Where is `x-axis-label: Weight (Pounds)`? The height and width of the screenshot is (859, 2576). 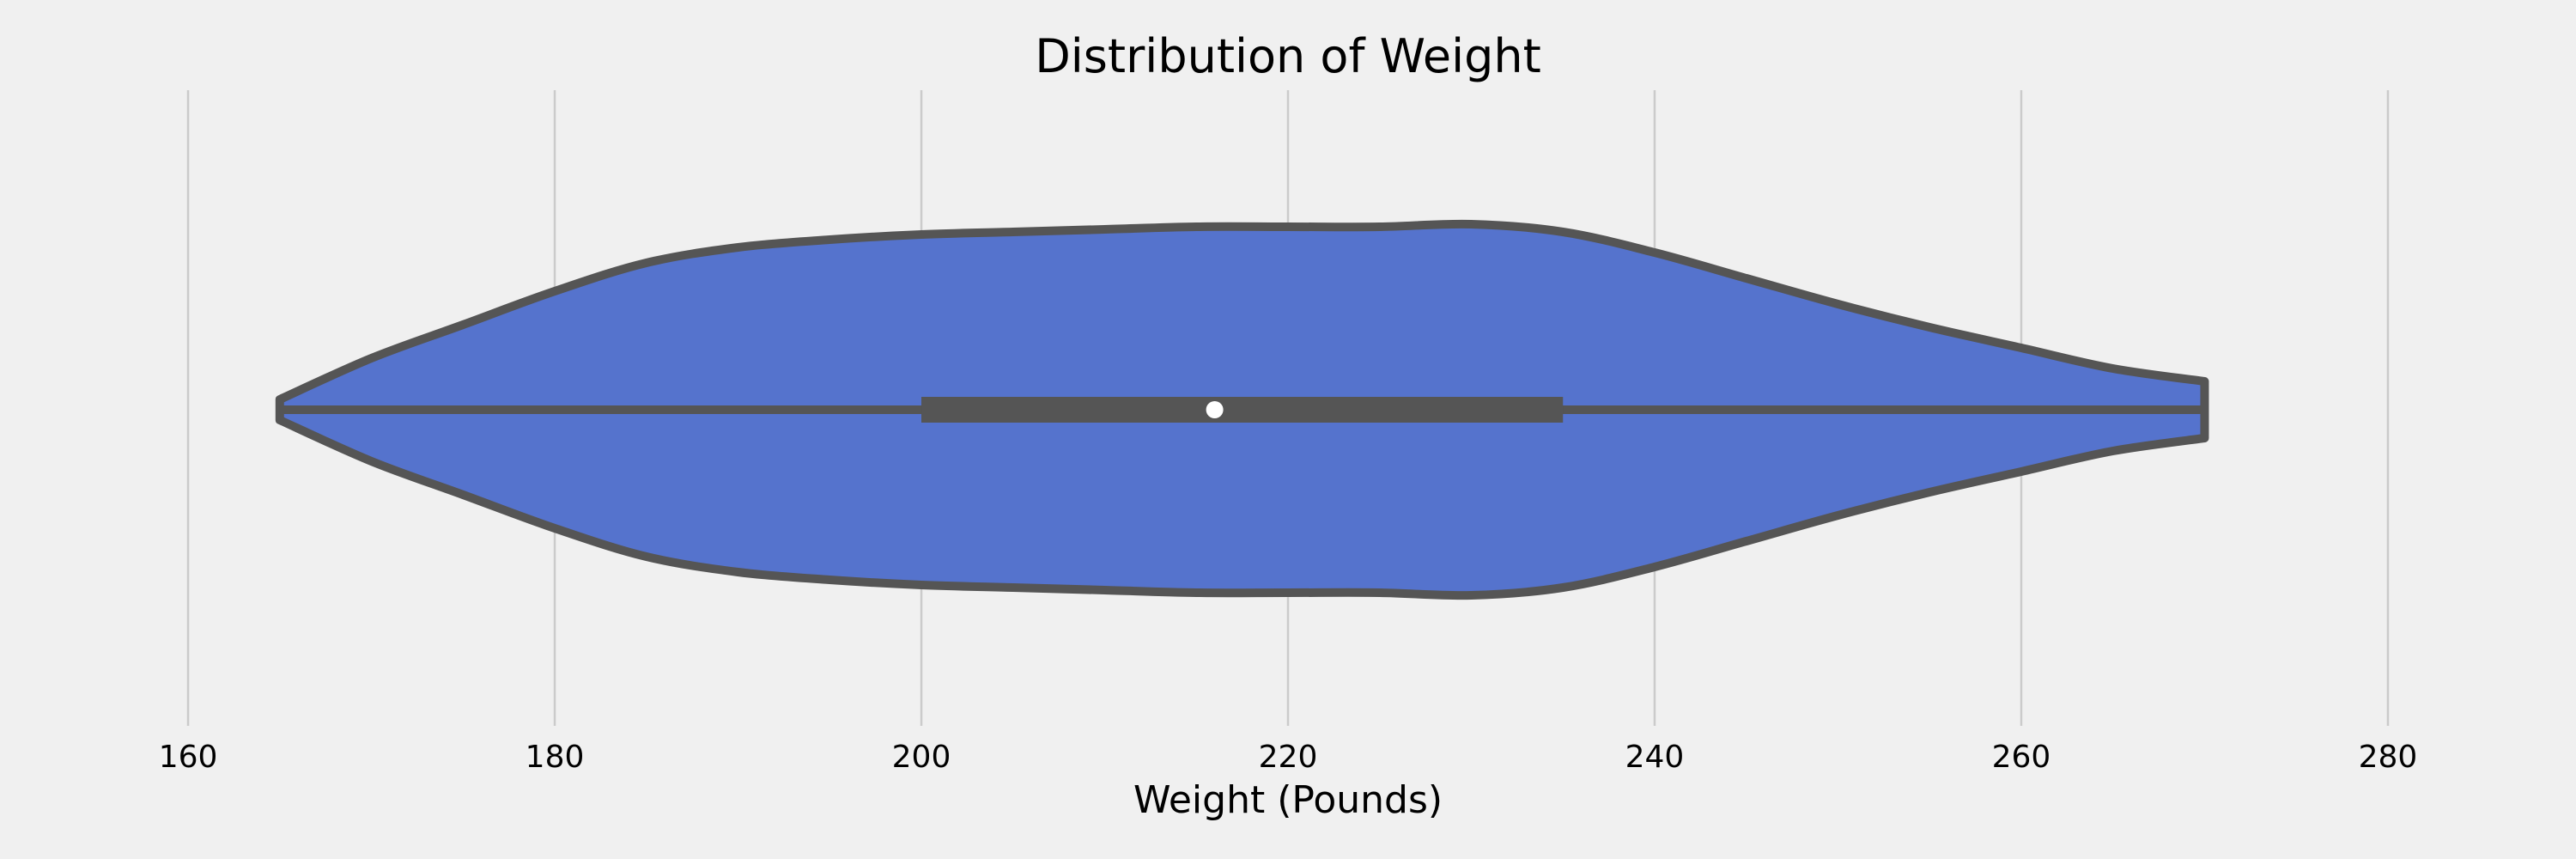 x-axis-label: Weight (Pounds) is located at coordinates (1288, 800).